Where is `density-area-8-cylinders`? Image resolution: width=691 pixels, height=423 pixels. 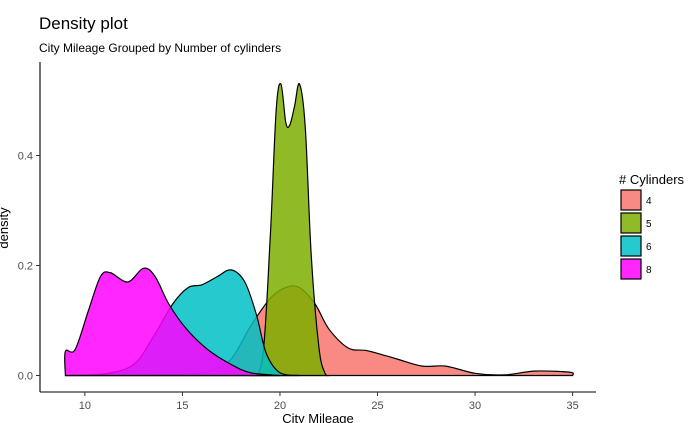
density-area-8-cylinders is located at coordinates (172, 322).